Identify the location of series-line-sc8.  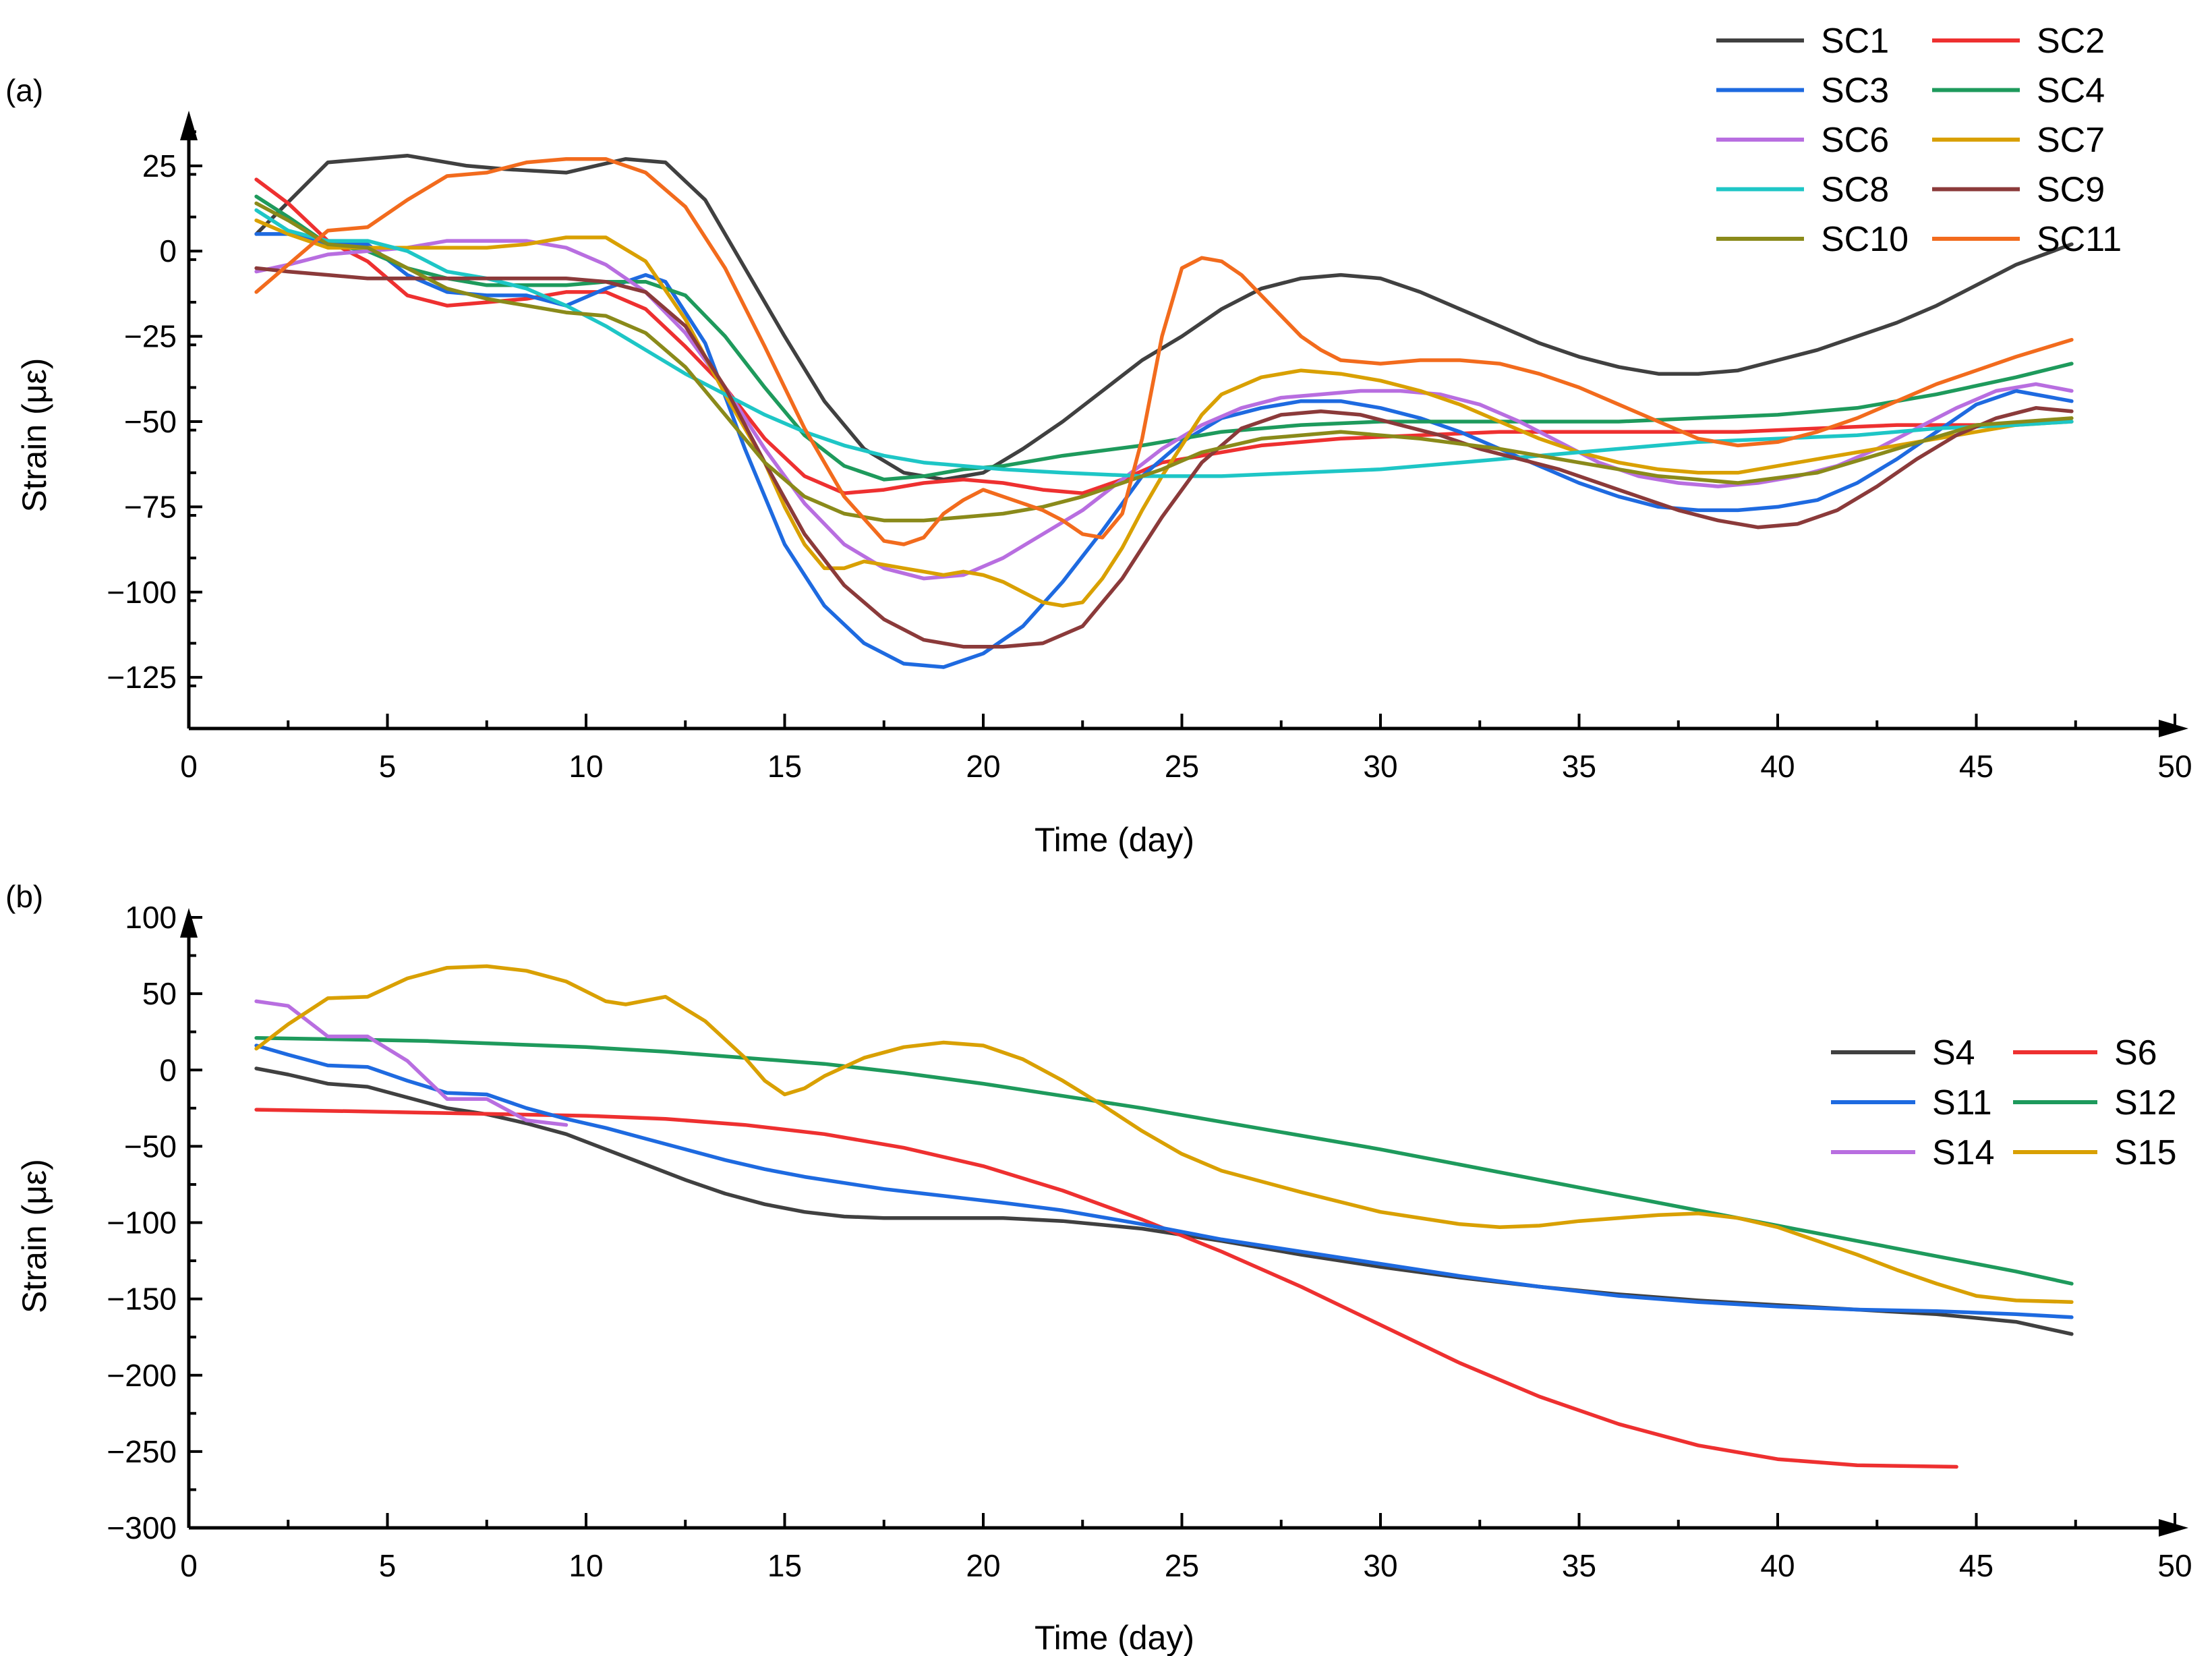
(1164, 343).